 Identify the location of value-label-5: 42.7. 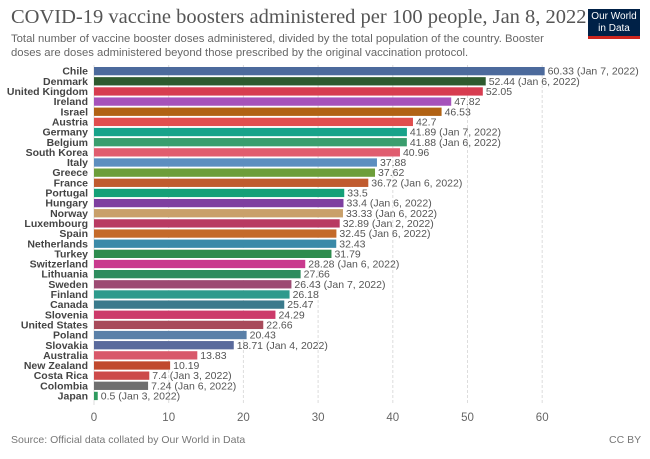
(426, 122).